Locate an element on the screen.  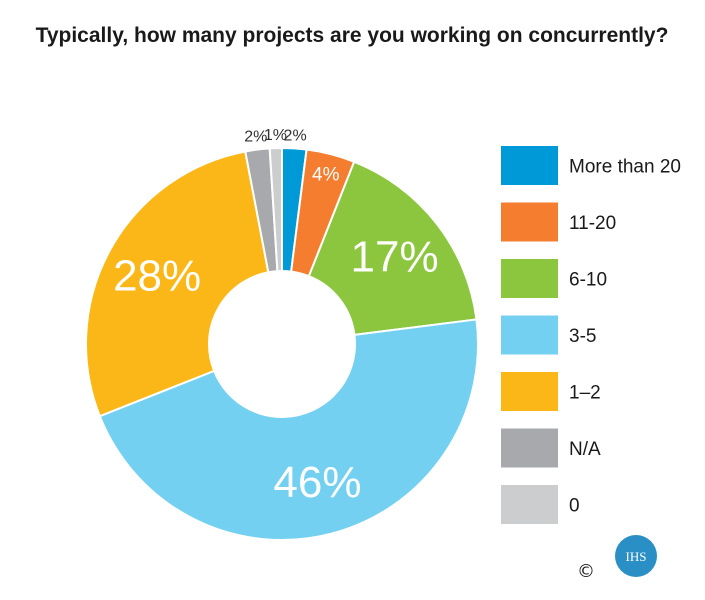
ihs-logo-text: IHS is located at coordinates (636, 556).